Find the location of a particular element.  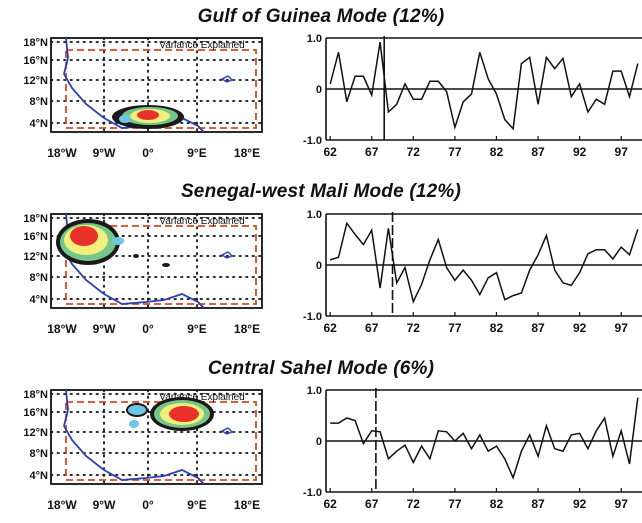

panel-title: Gulf of Guinea Mode (12%) is located at coordinates (321, 16).